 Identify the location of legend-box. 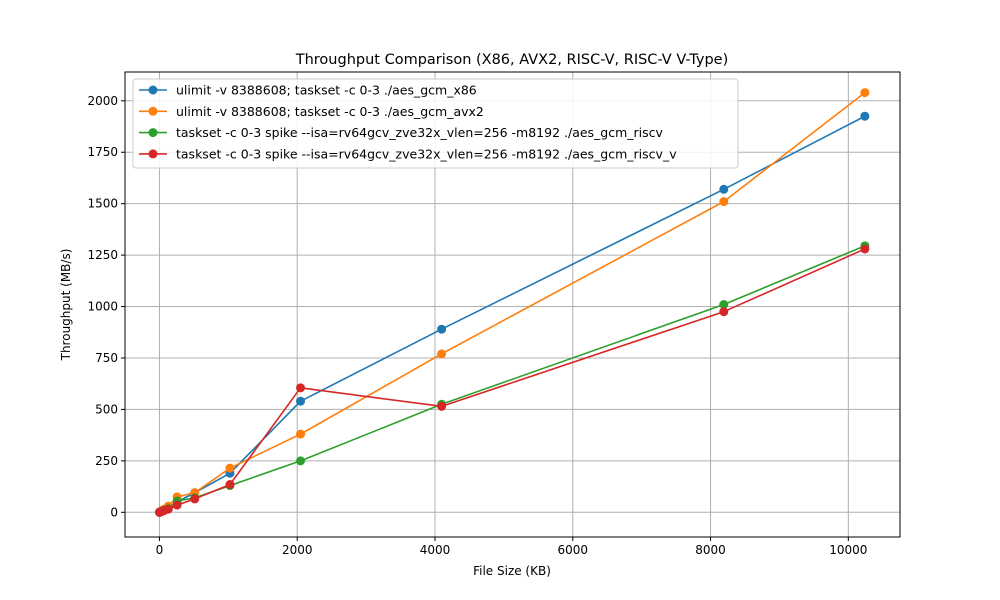
(435, 123).